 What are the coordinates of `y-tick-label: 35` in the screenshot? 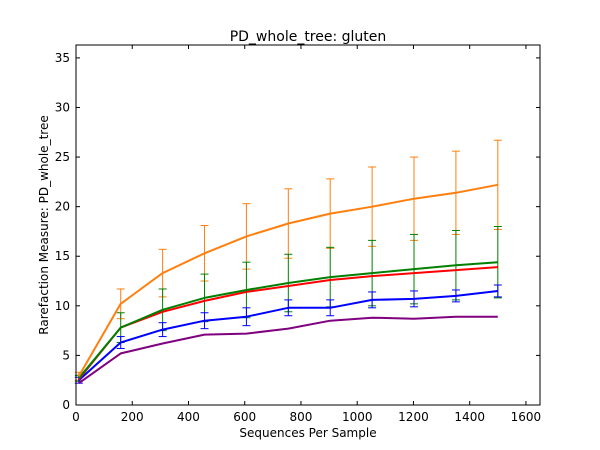 It's located at (62, 58).